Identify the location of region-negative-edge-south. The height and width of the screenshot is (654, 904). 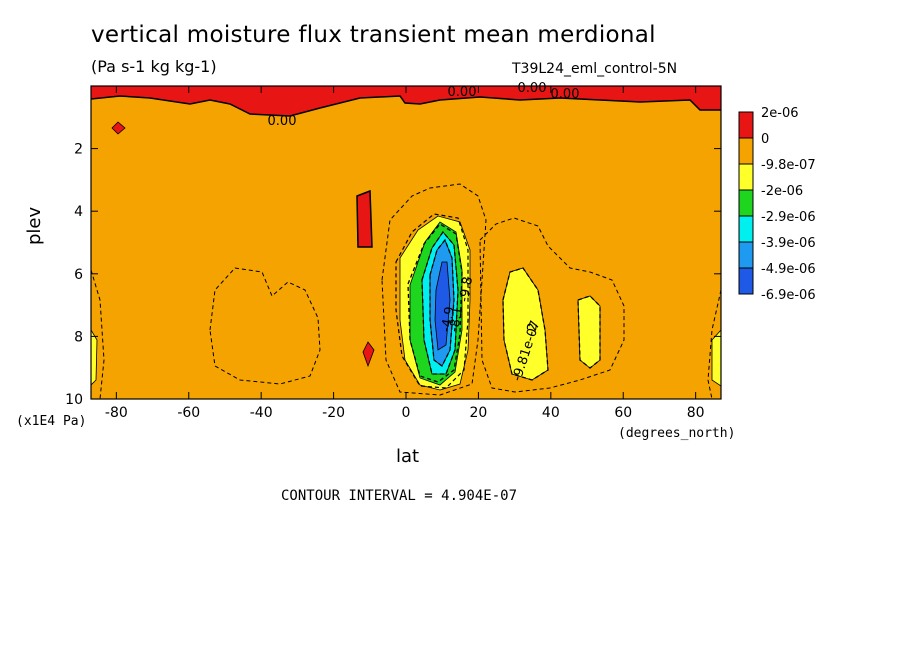
(94, 357).